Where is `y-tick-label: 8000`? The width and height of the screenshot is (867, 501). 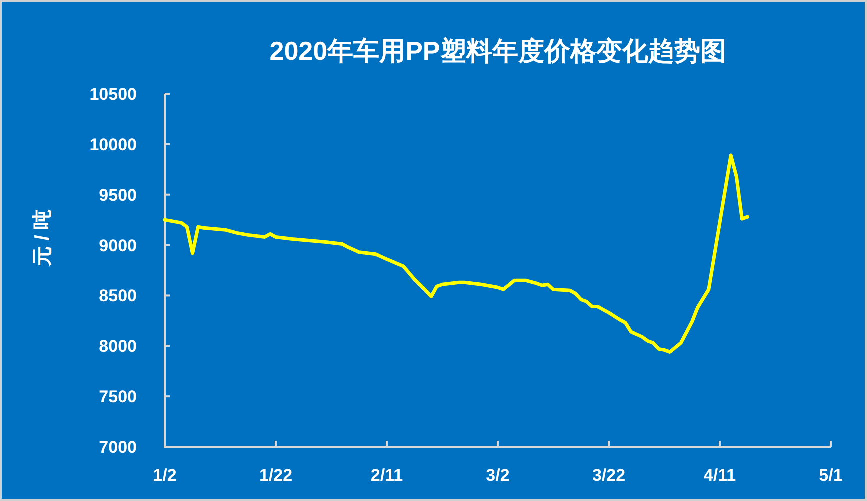
y-tick-label: 8000 is located at coordinates (118, 346).